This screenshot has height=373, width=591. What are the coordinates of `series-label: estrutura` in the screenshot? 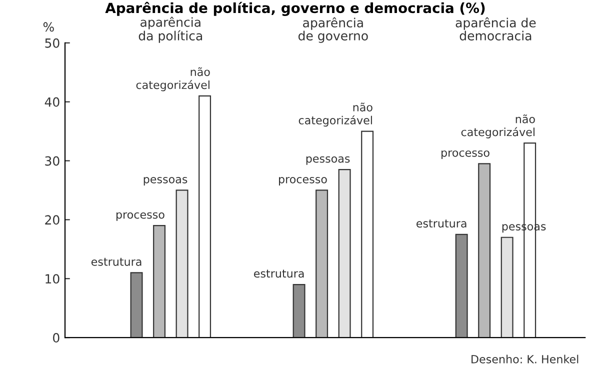 It's located at (441, 224).